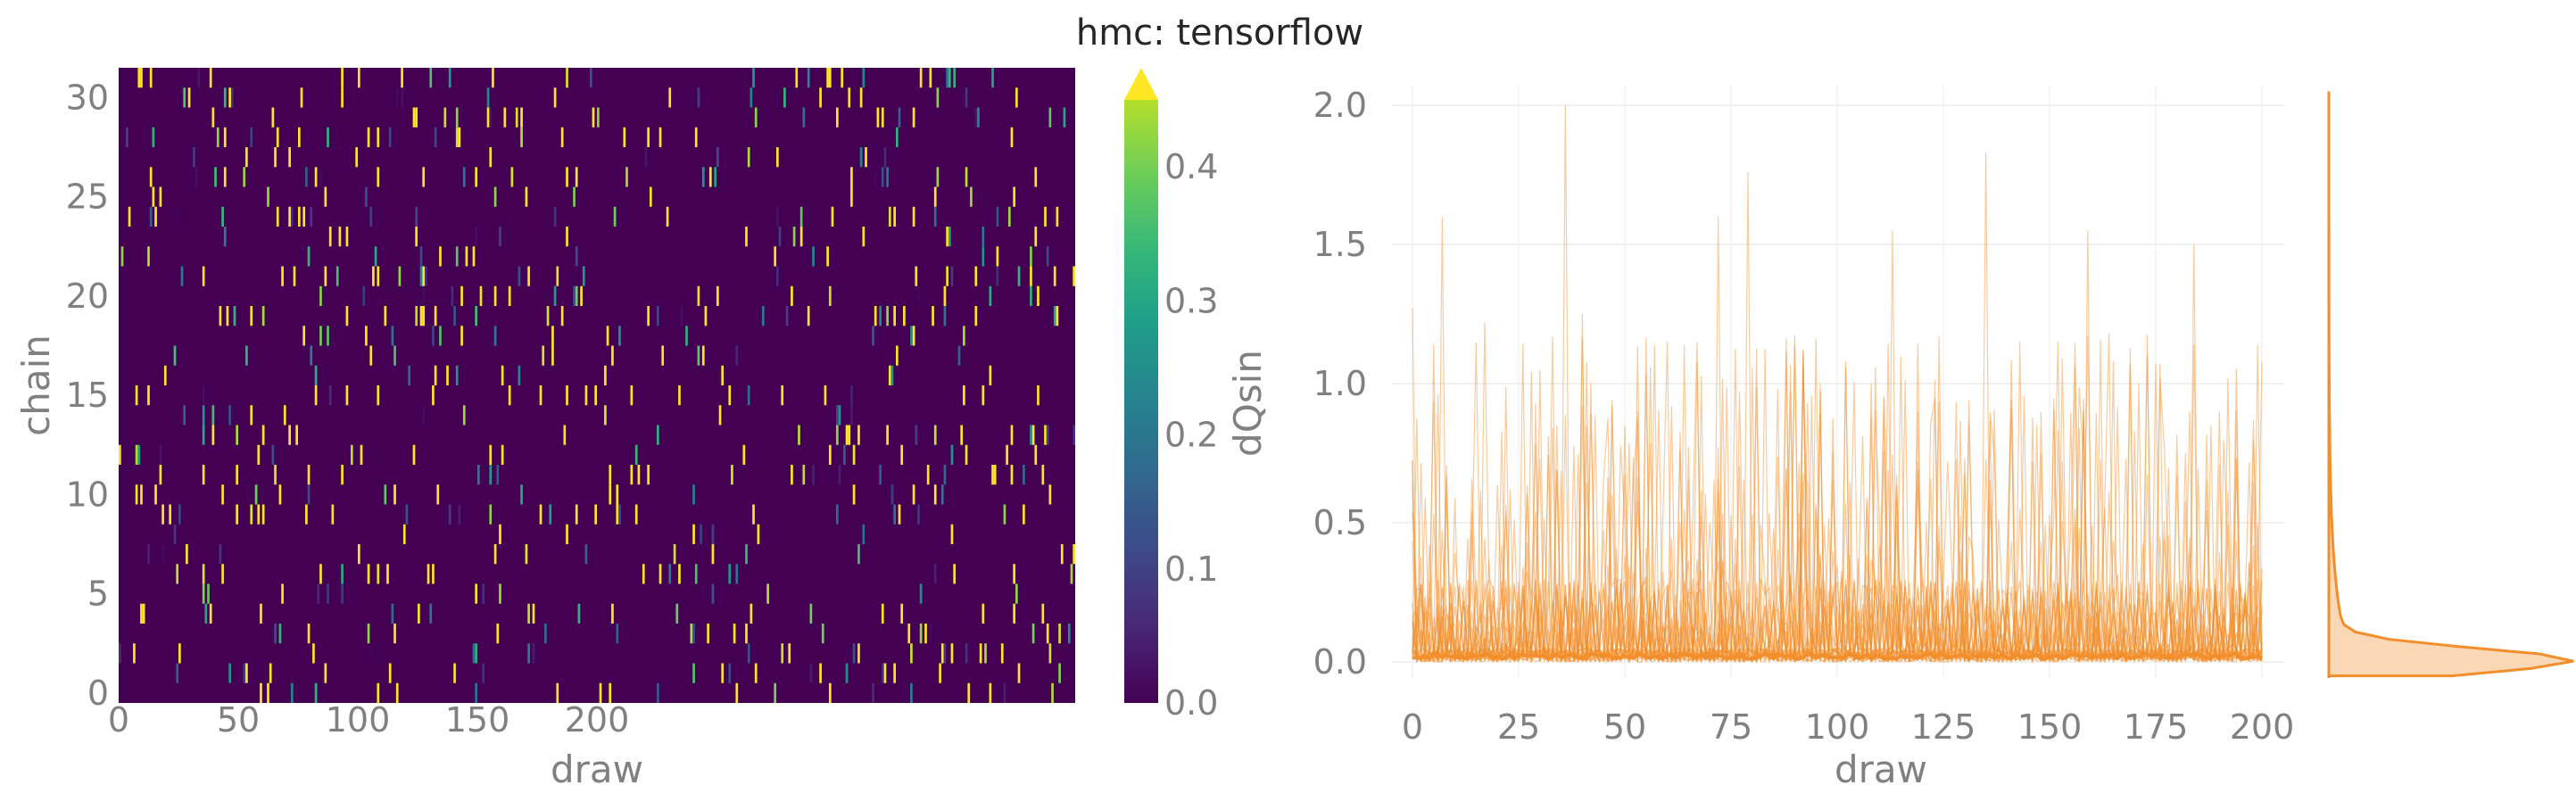 The width and height of the screenshot is (2576, 810). Describe the element at coordinates (36, 385) in the screenshot. I see `heatmap-y-label: chain` at that location.